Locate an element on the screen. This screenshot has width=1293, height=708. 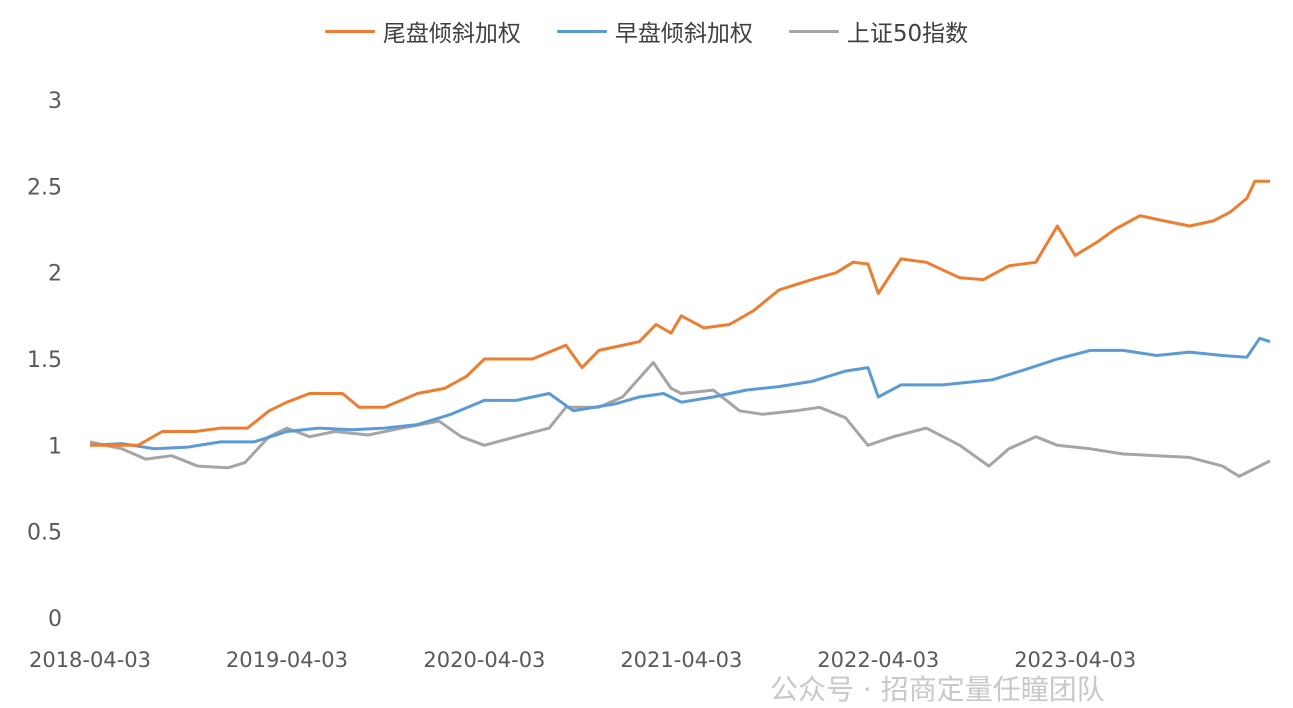
y-tick-label: 2.5 is located at coordinates (44, 187).